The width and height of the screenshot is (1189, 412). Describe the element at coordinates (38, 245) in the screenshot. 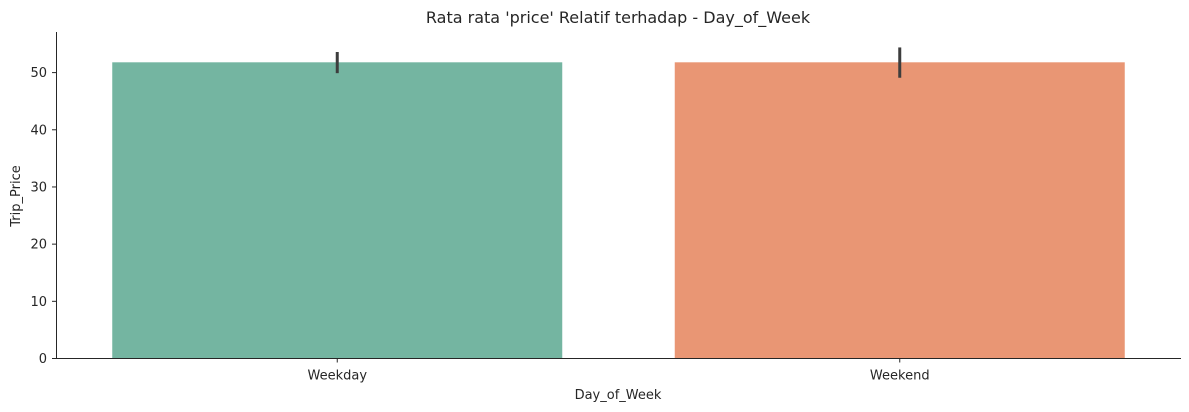

I see `y-tick-label: 20` at that location.